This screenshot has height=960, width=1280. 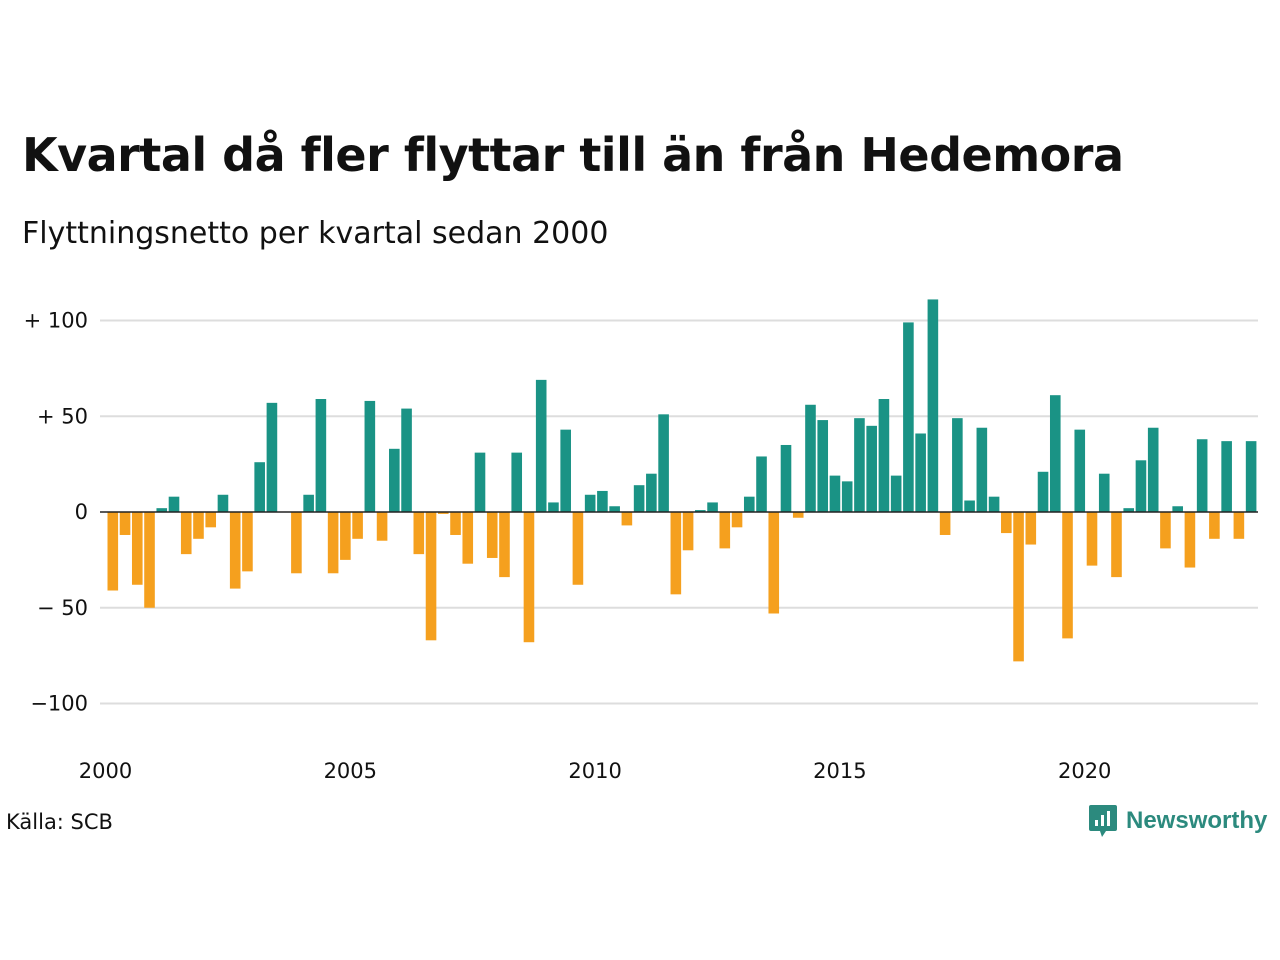 I want to click on source-note: Källa: SCB, so click(x=59, y=822).